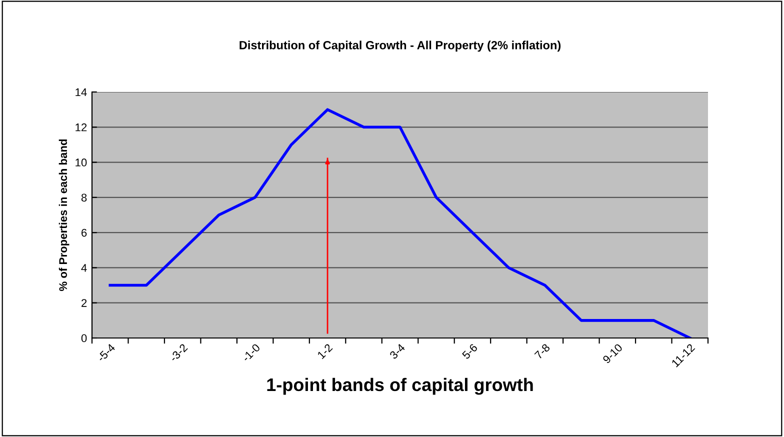  I want to click on y-tick-label: 14, so click(81, 92).